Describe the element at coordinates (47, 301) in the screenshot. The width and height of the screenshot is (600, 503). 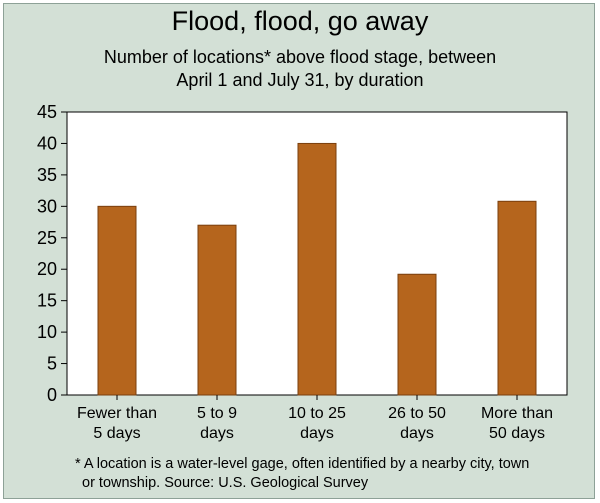
I see `y-tick-label: 15` at that location.